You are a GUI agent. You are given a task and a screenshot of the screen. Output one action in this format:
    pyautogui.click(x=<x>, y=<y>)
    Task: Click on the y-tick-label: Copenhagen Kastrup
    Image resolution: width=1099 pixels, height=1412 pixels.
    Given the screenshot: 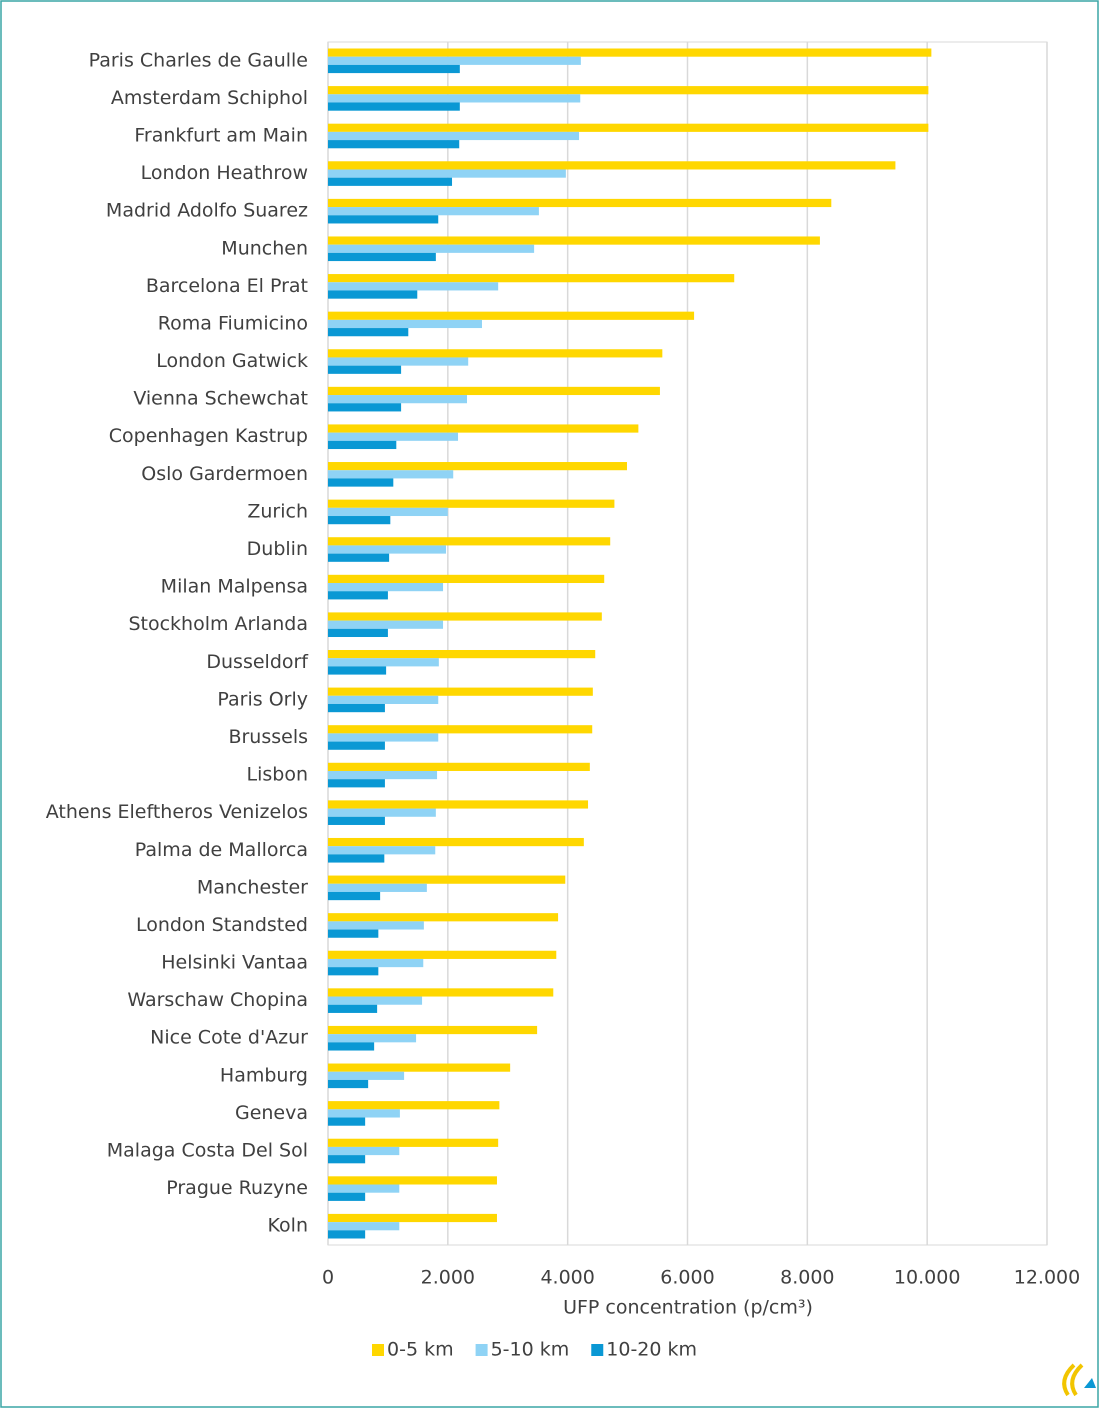 What is the action you would take?
    pyautogui.click(x=208, y=436)
    